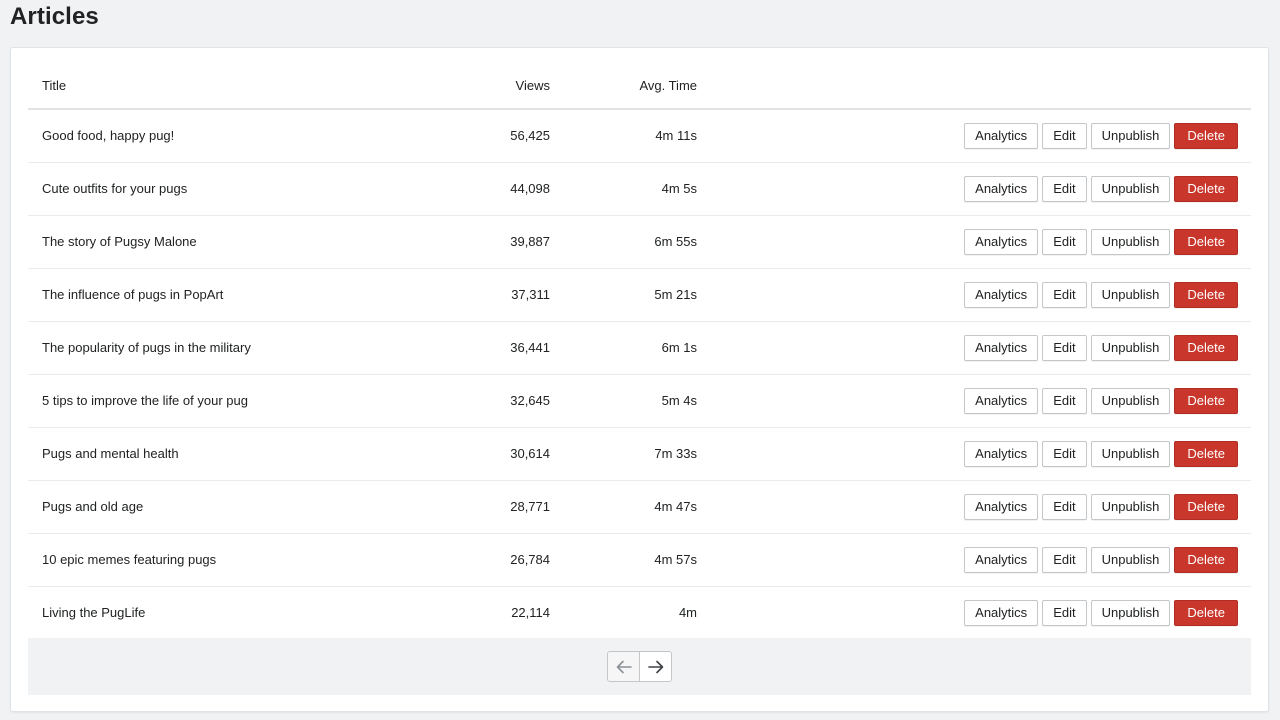 This screenshot has height=720, width=1280. I want to click on article-title: Cute outfits for your pugs, so click(238, 189).